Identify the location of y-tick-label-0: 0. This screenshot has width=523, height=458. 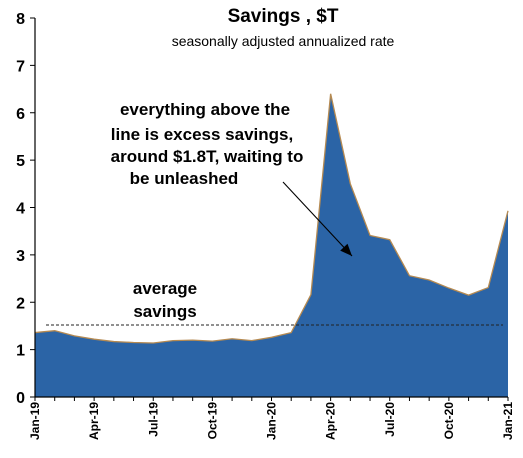
(20, 398).